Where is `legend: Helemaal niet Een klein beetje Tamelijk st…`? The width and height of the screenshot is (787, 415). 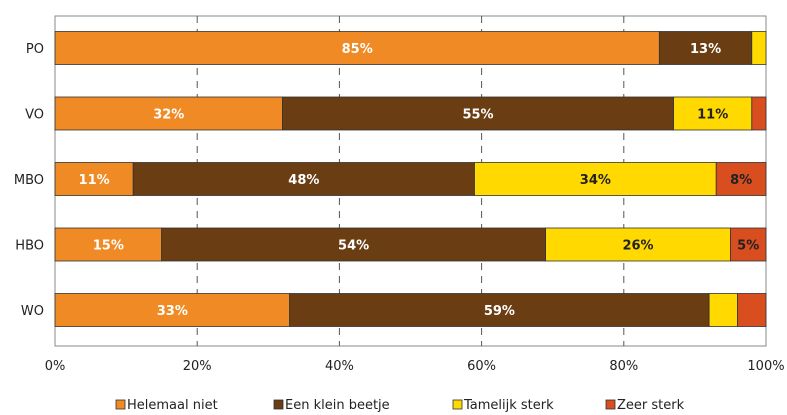
legend: Helemaal niet Een klein beetje Tamelijk st… is located at coordinates (400, 405).